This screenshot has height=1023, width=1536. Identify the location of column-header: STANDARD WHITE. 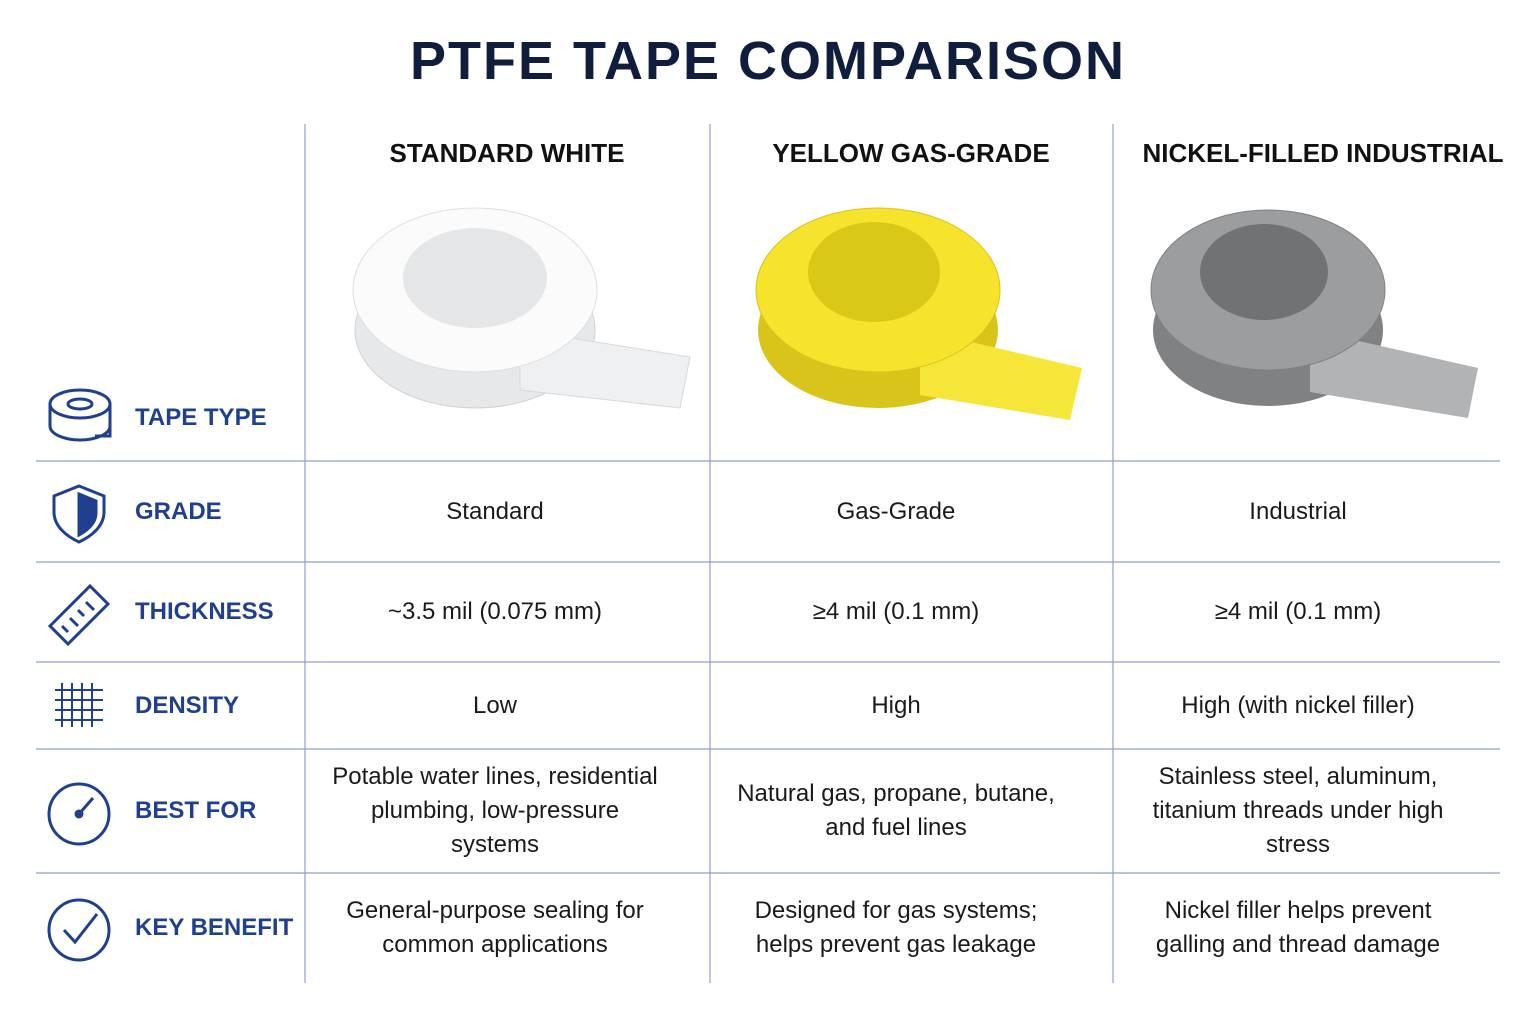
(507, 153).